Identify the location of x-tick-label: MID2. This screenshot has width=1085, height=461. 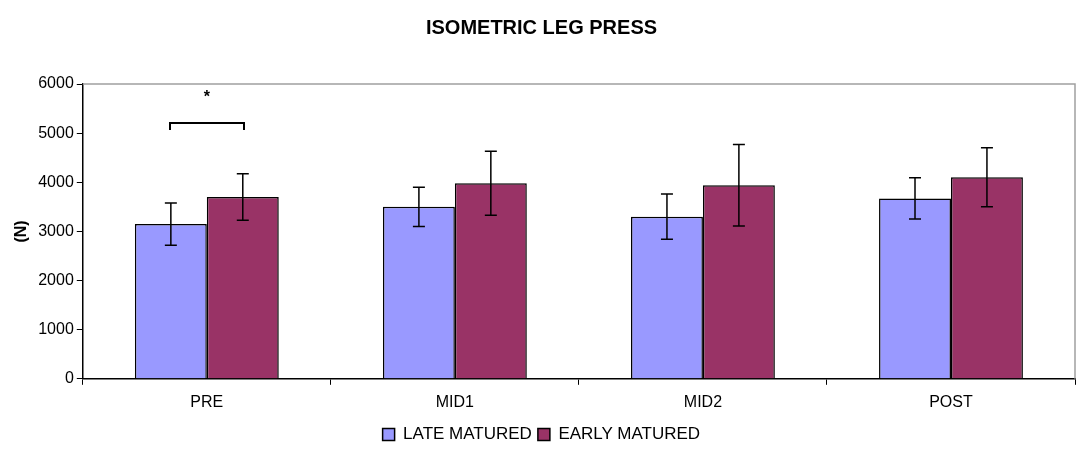
(703, 401).